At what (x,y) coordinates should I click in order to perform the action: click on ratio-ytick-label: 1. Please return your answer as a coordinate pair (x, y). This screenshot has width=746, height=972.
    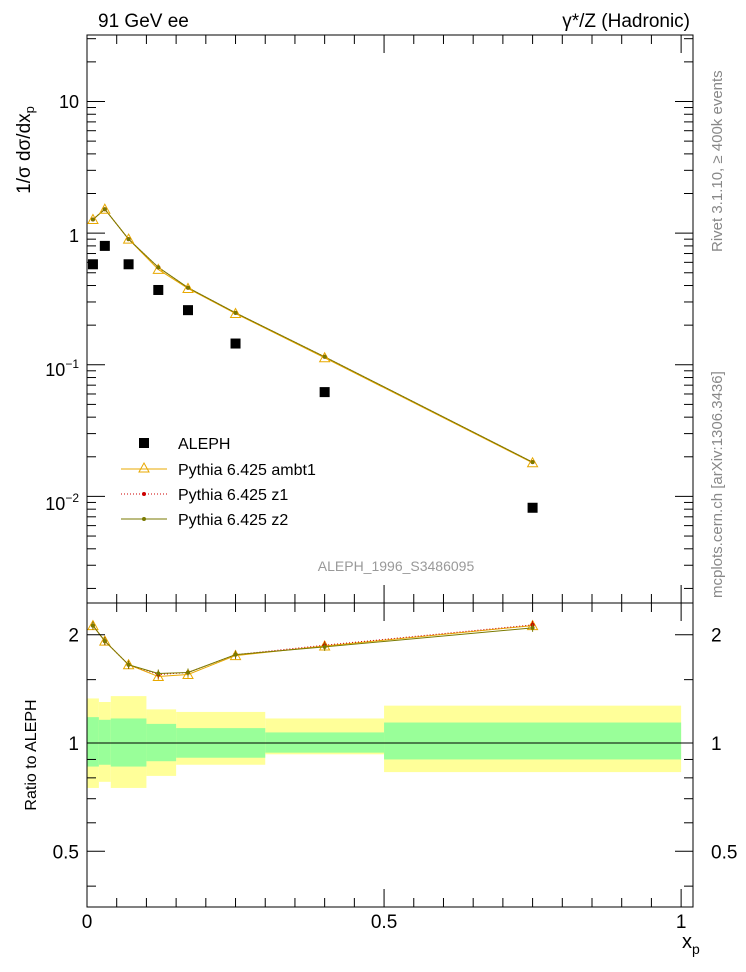
    Looking at the image, I should click on (73, 744).